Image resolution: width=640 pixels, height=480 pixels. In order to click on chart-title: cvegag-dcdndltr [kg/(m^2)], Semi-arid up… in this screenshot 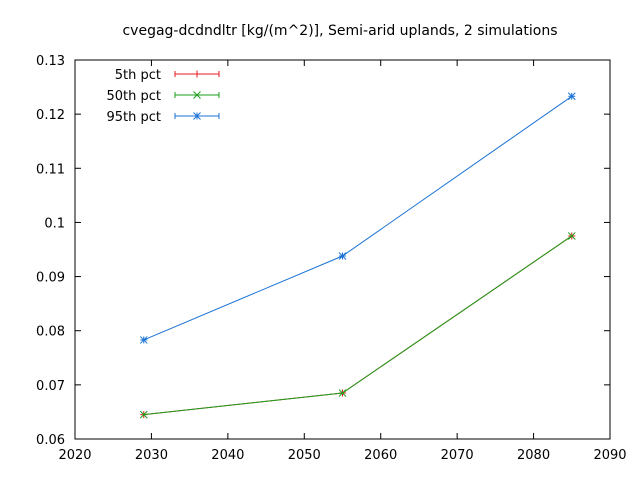, I will do `click(339, 31)`.